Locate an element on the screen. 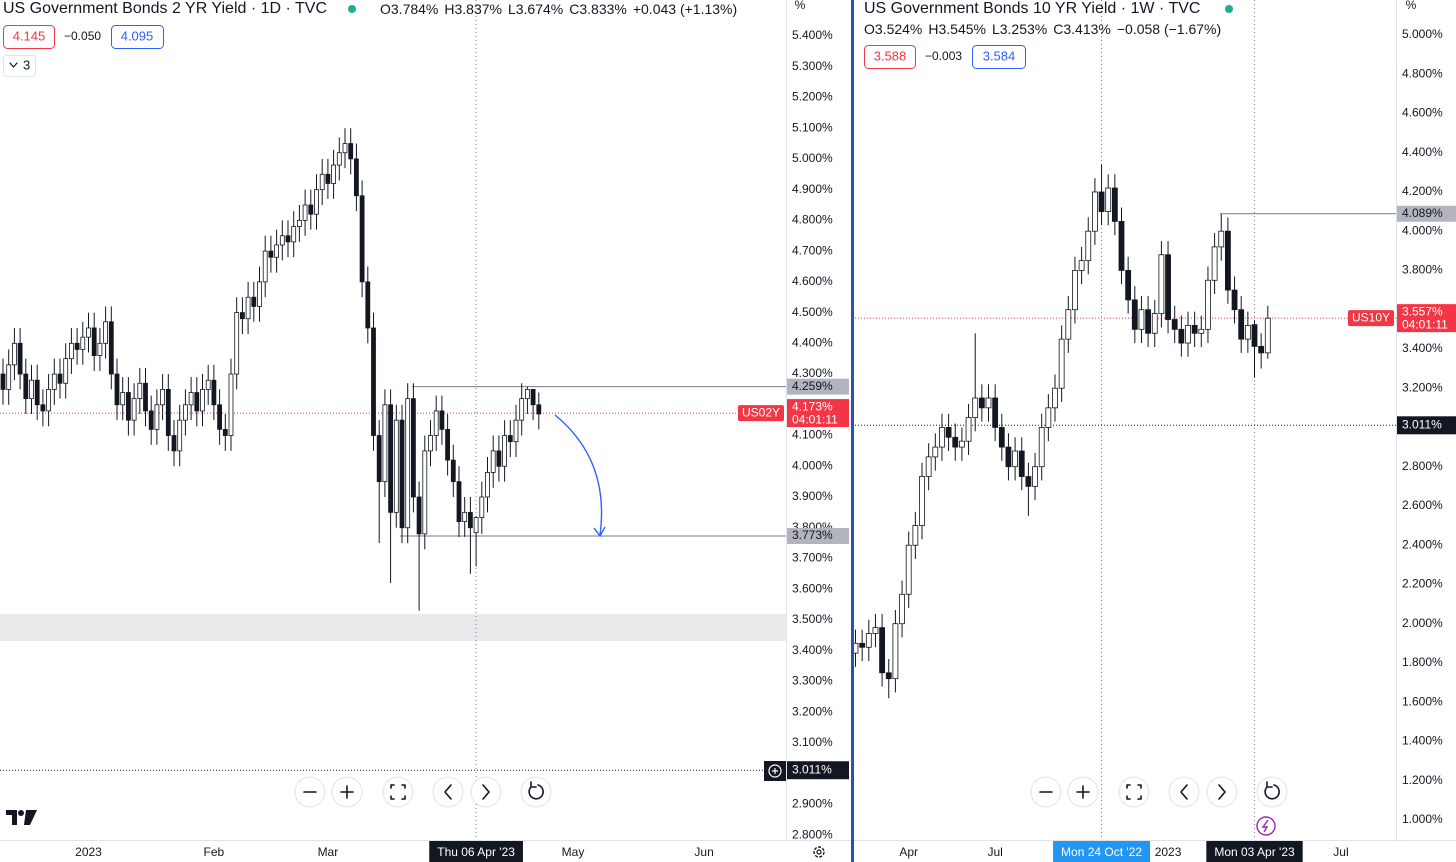  chevron is located at coordinates (13, 65).